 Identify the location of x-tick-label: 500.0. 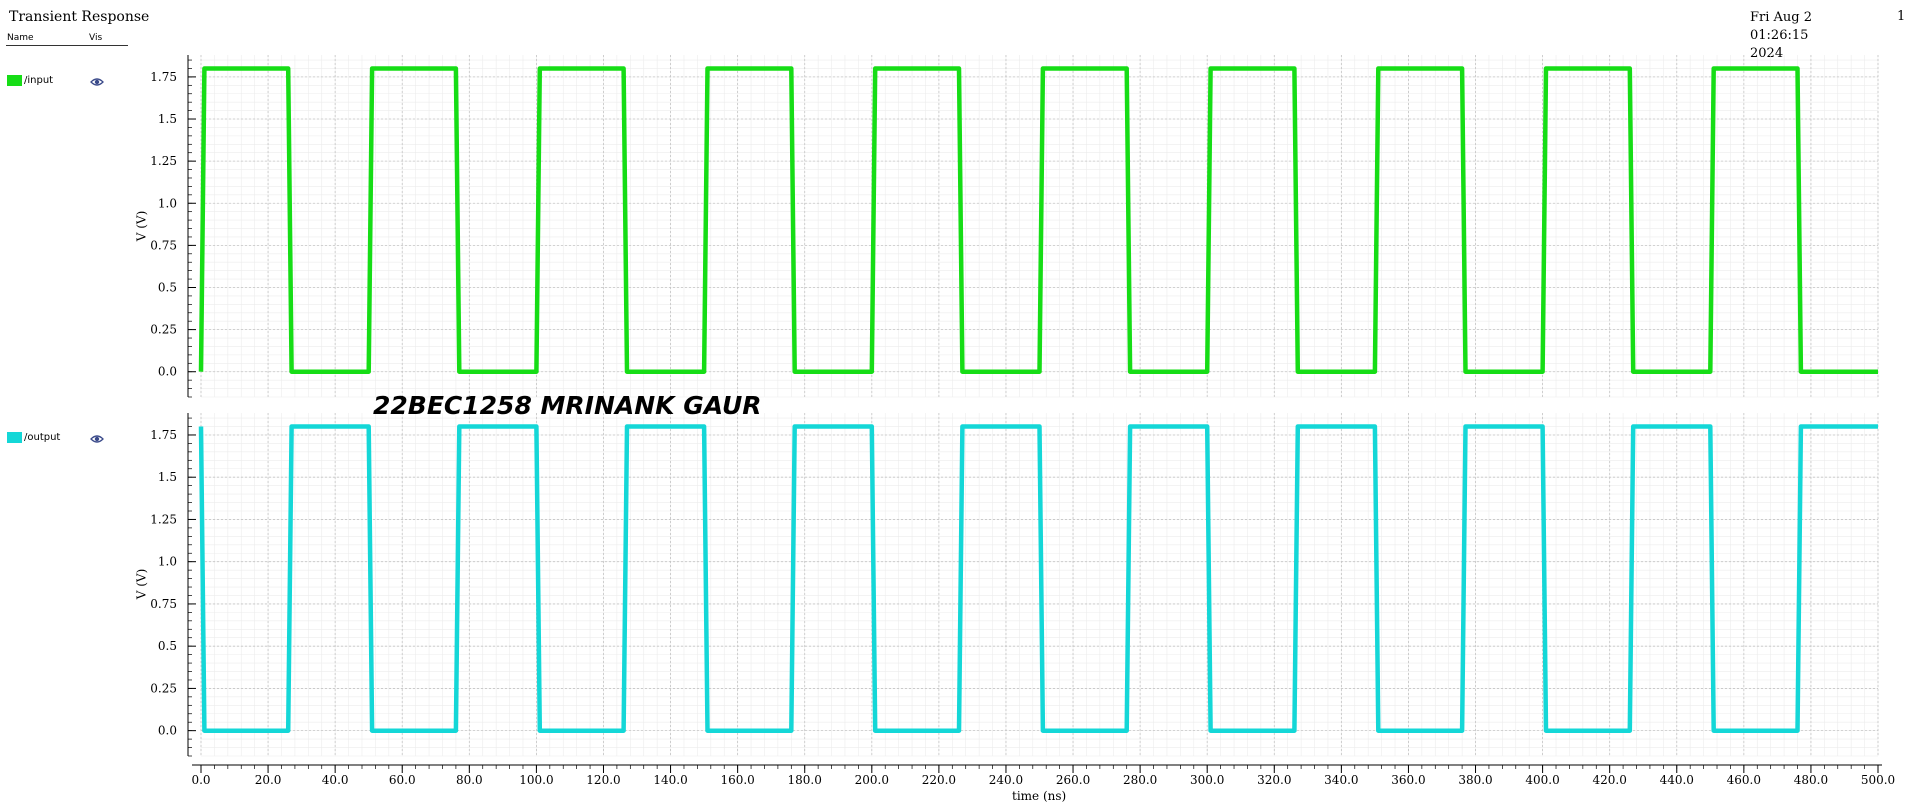
(1878, 780).